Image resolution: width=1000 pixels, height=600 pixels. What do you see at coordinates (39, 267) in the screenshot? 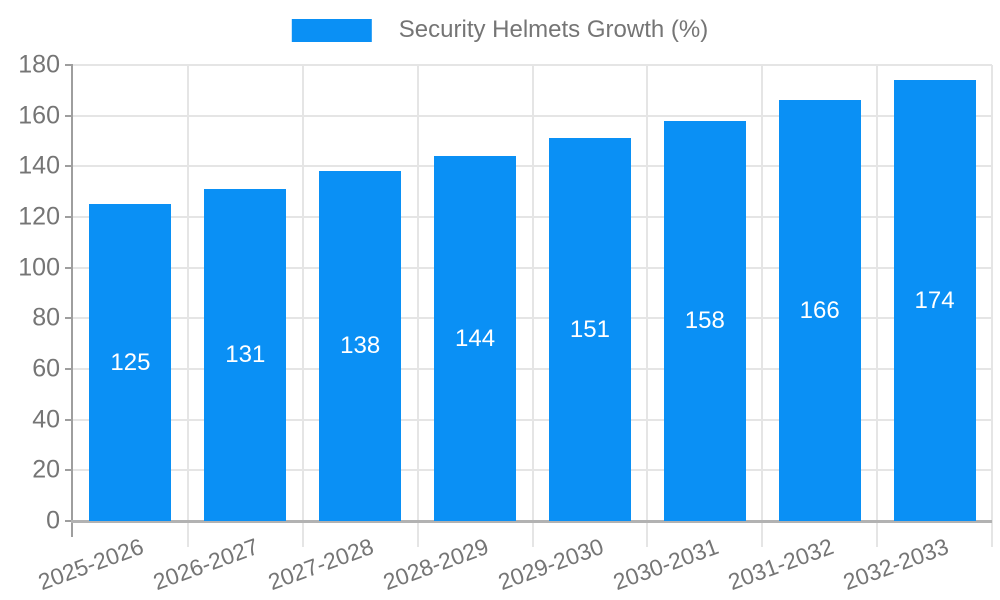
I see `y-axis-tick-label: 100` at bounding box center [39, 267].